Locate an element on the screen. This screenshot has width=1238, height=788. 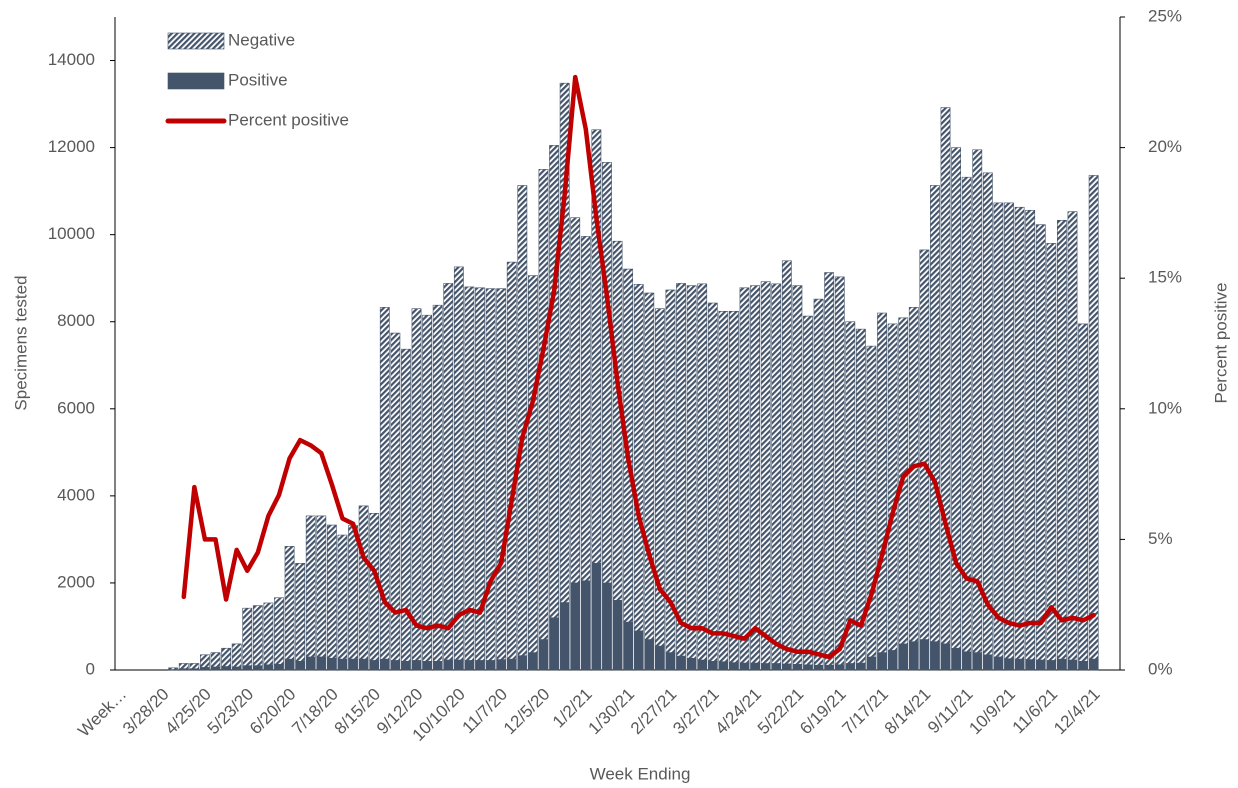
x-tick-label: 7/17/21 is located at coordinates (865, 712).